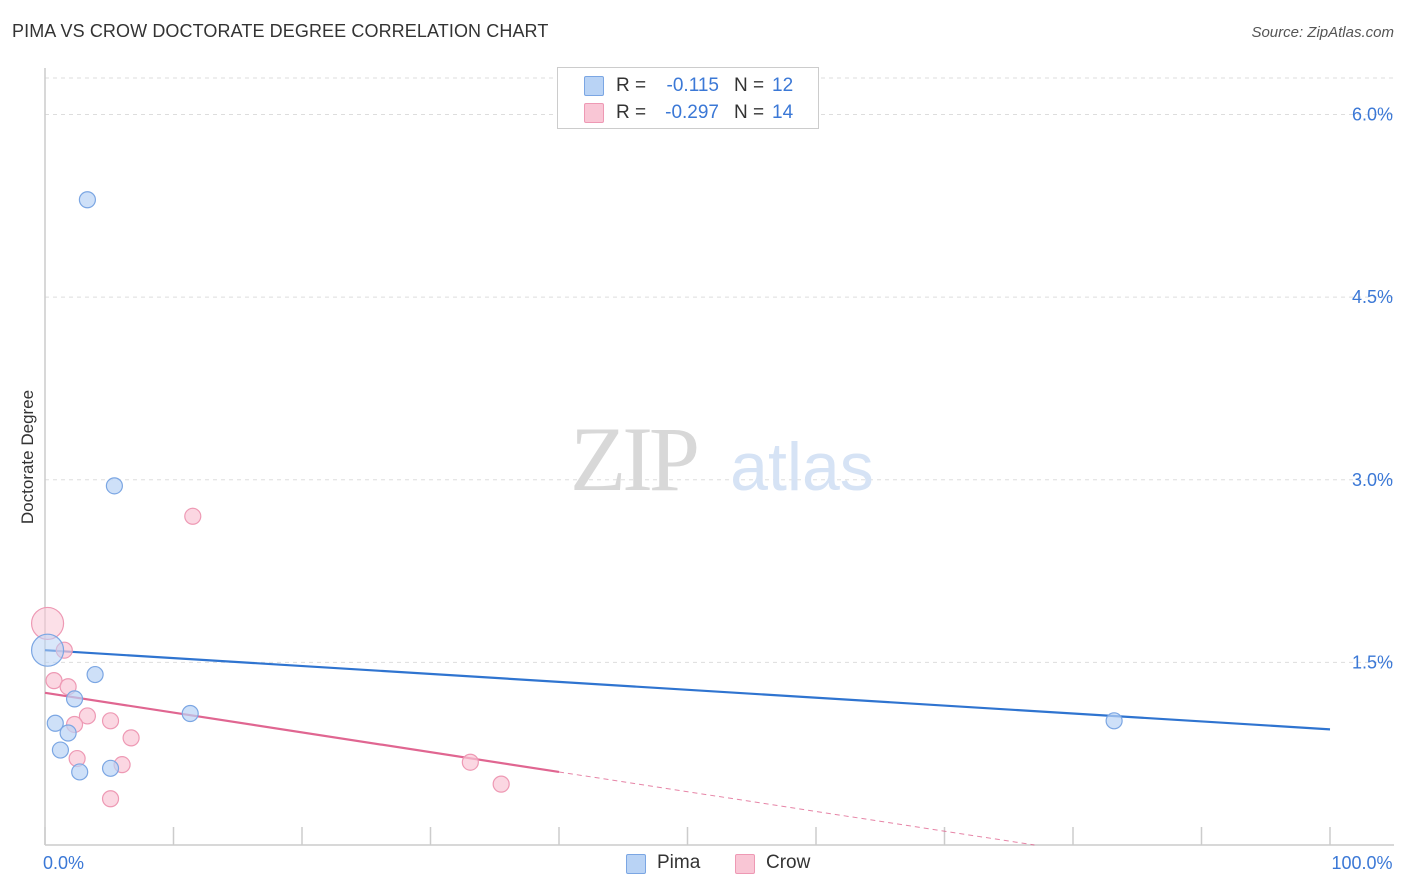  I want to click on legend-box: R = -0.115 N = 12 R = -0.297 N = 14, so click(688, 98).